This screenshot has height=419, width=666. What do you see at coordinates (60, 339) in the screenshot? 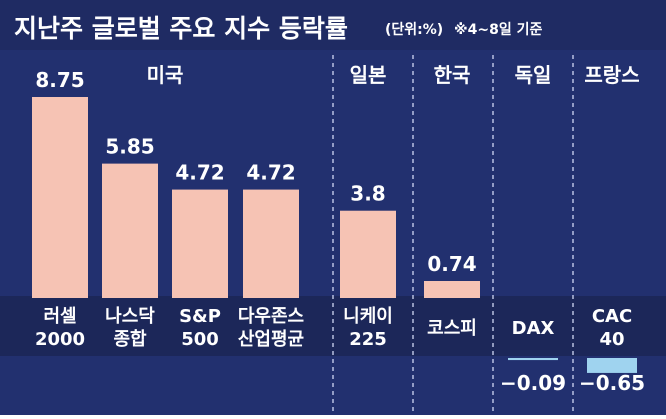
I see `category-label: 2000` at bounding box center [60, 339].